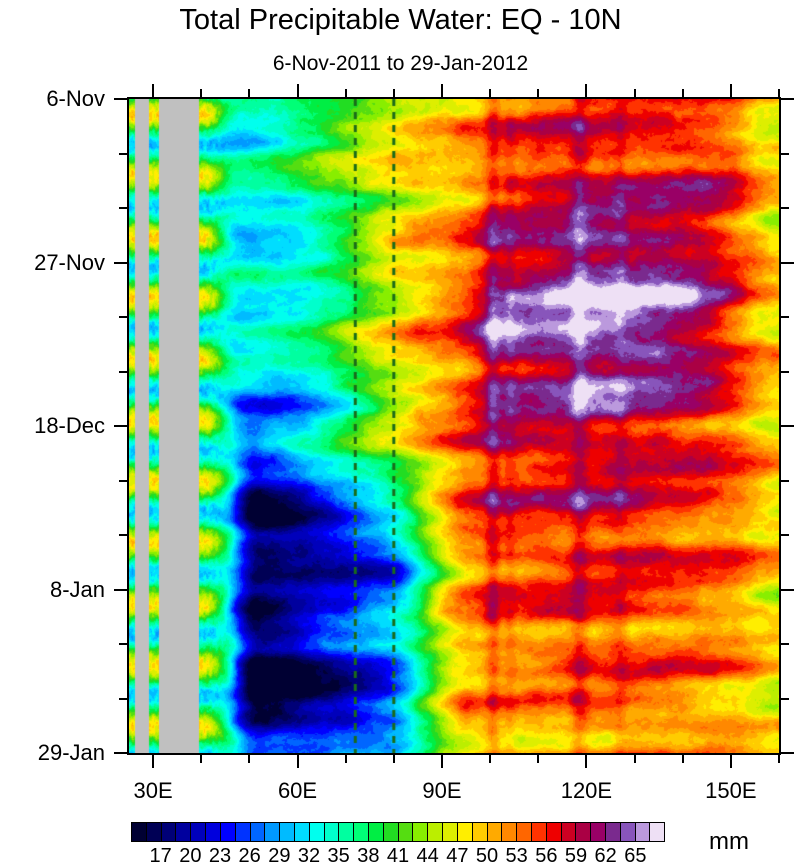 This screenshot has width=801, height=868. Describe the element at coordinates (400, 63) in the screenshot. I see `chart-subtitle: 6-Nov-2011 to 29-Jan-2012` at that location.